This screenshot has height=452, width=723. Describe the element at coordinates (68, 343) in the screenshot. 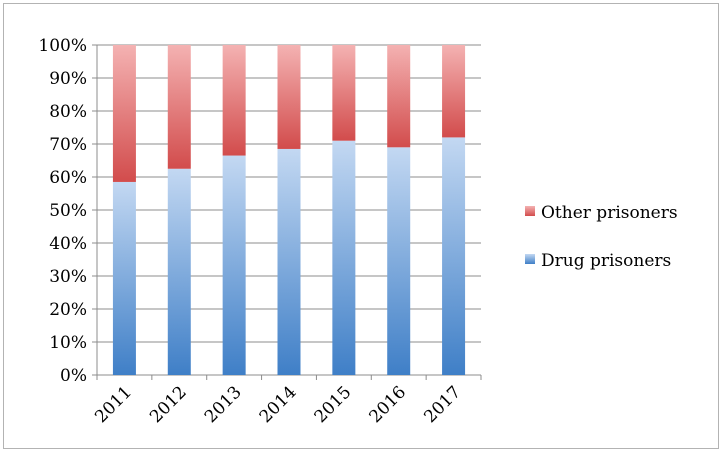

I see `y-tick-label: 10%` at that location.